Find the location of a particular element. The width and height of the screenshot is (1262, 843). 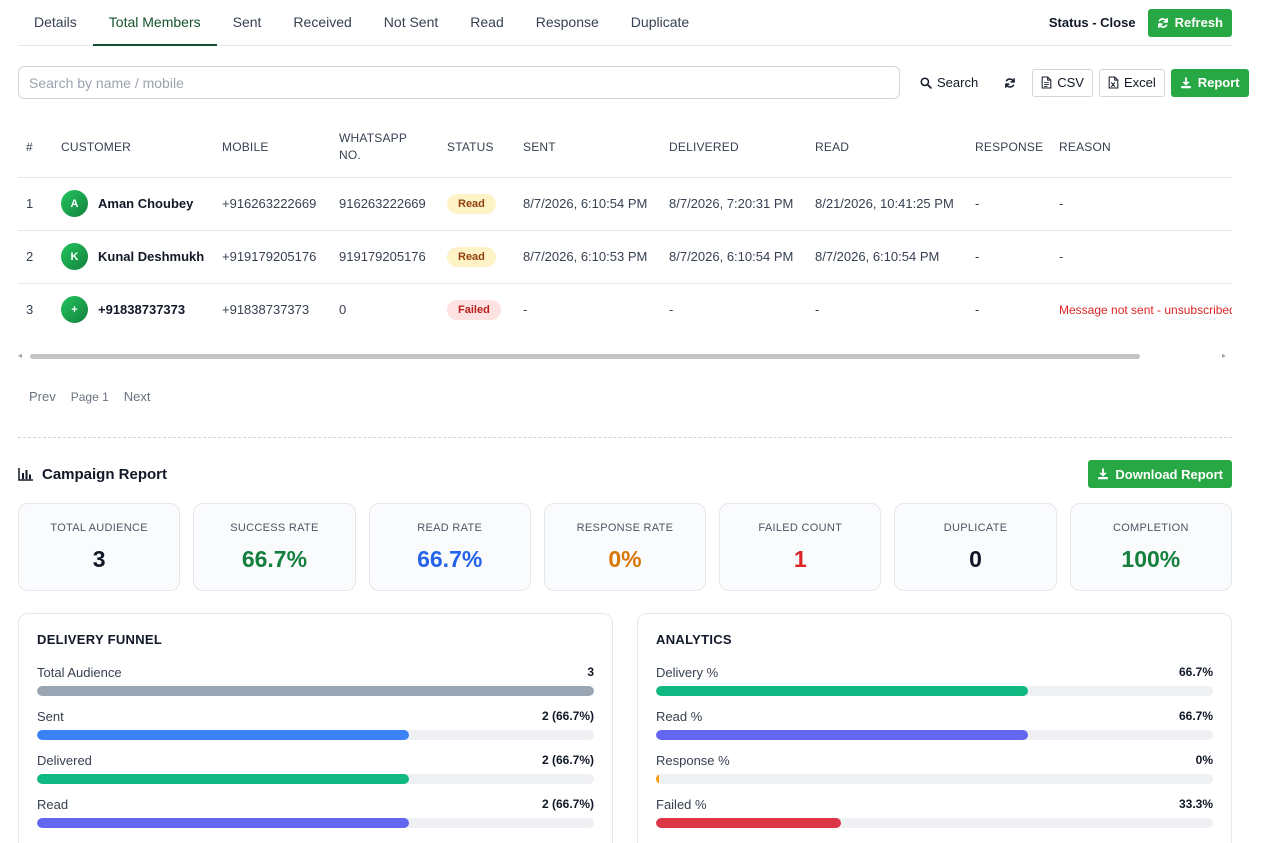

customer: A Aman Choubey is located at coordinates (133, 203).